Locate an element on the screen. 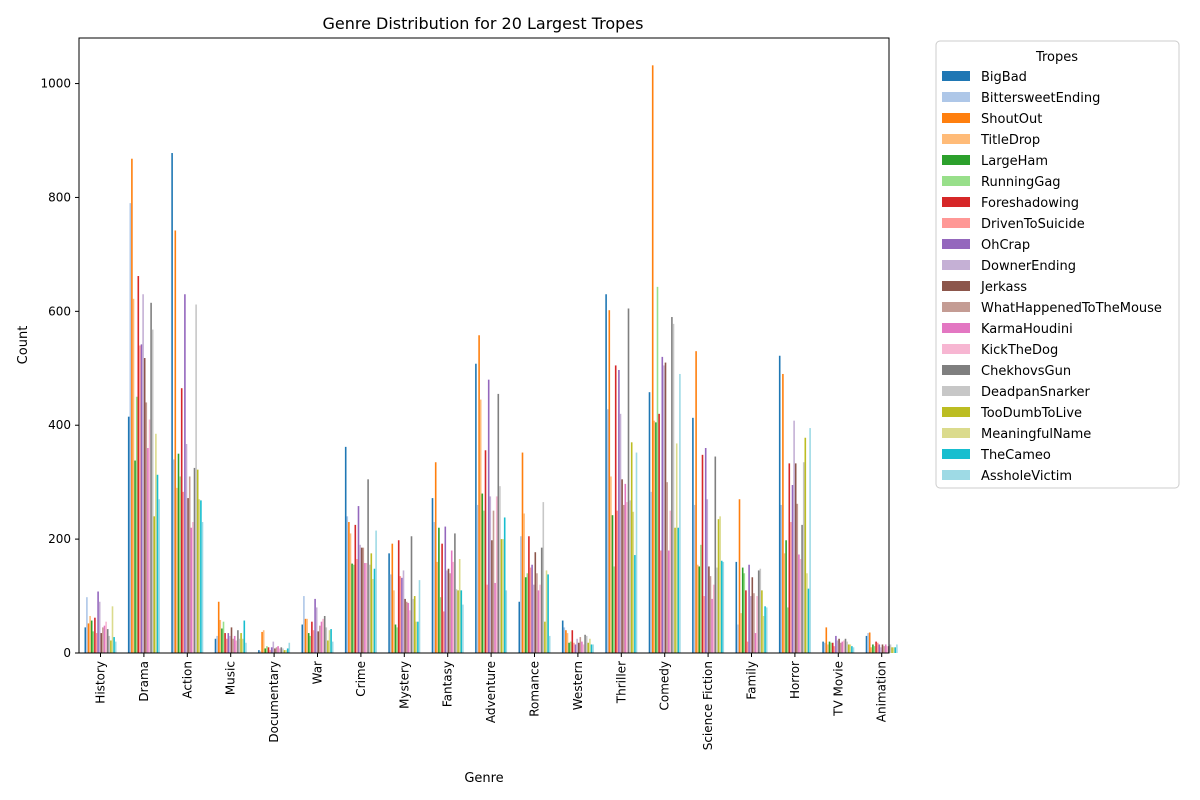 Image resolution: width=1200 pixels, height=800 pixels. bar-Jerkass-horror is located at coordinates (795, 558).